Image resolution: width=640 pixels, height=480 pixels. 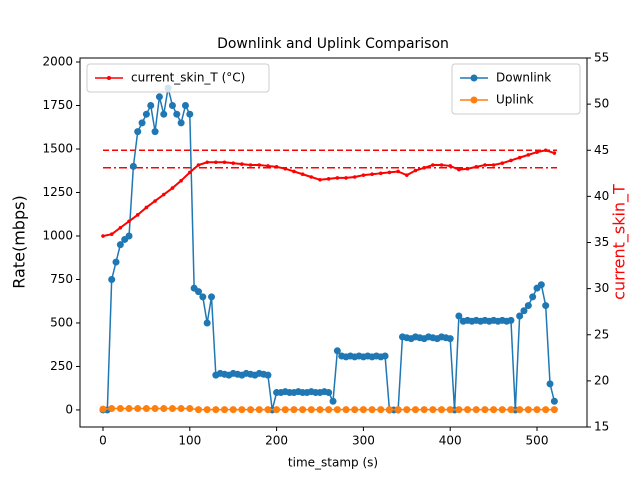 I want to click on y2-tick-label: 35, so click(x=601, y=242).